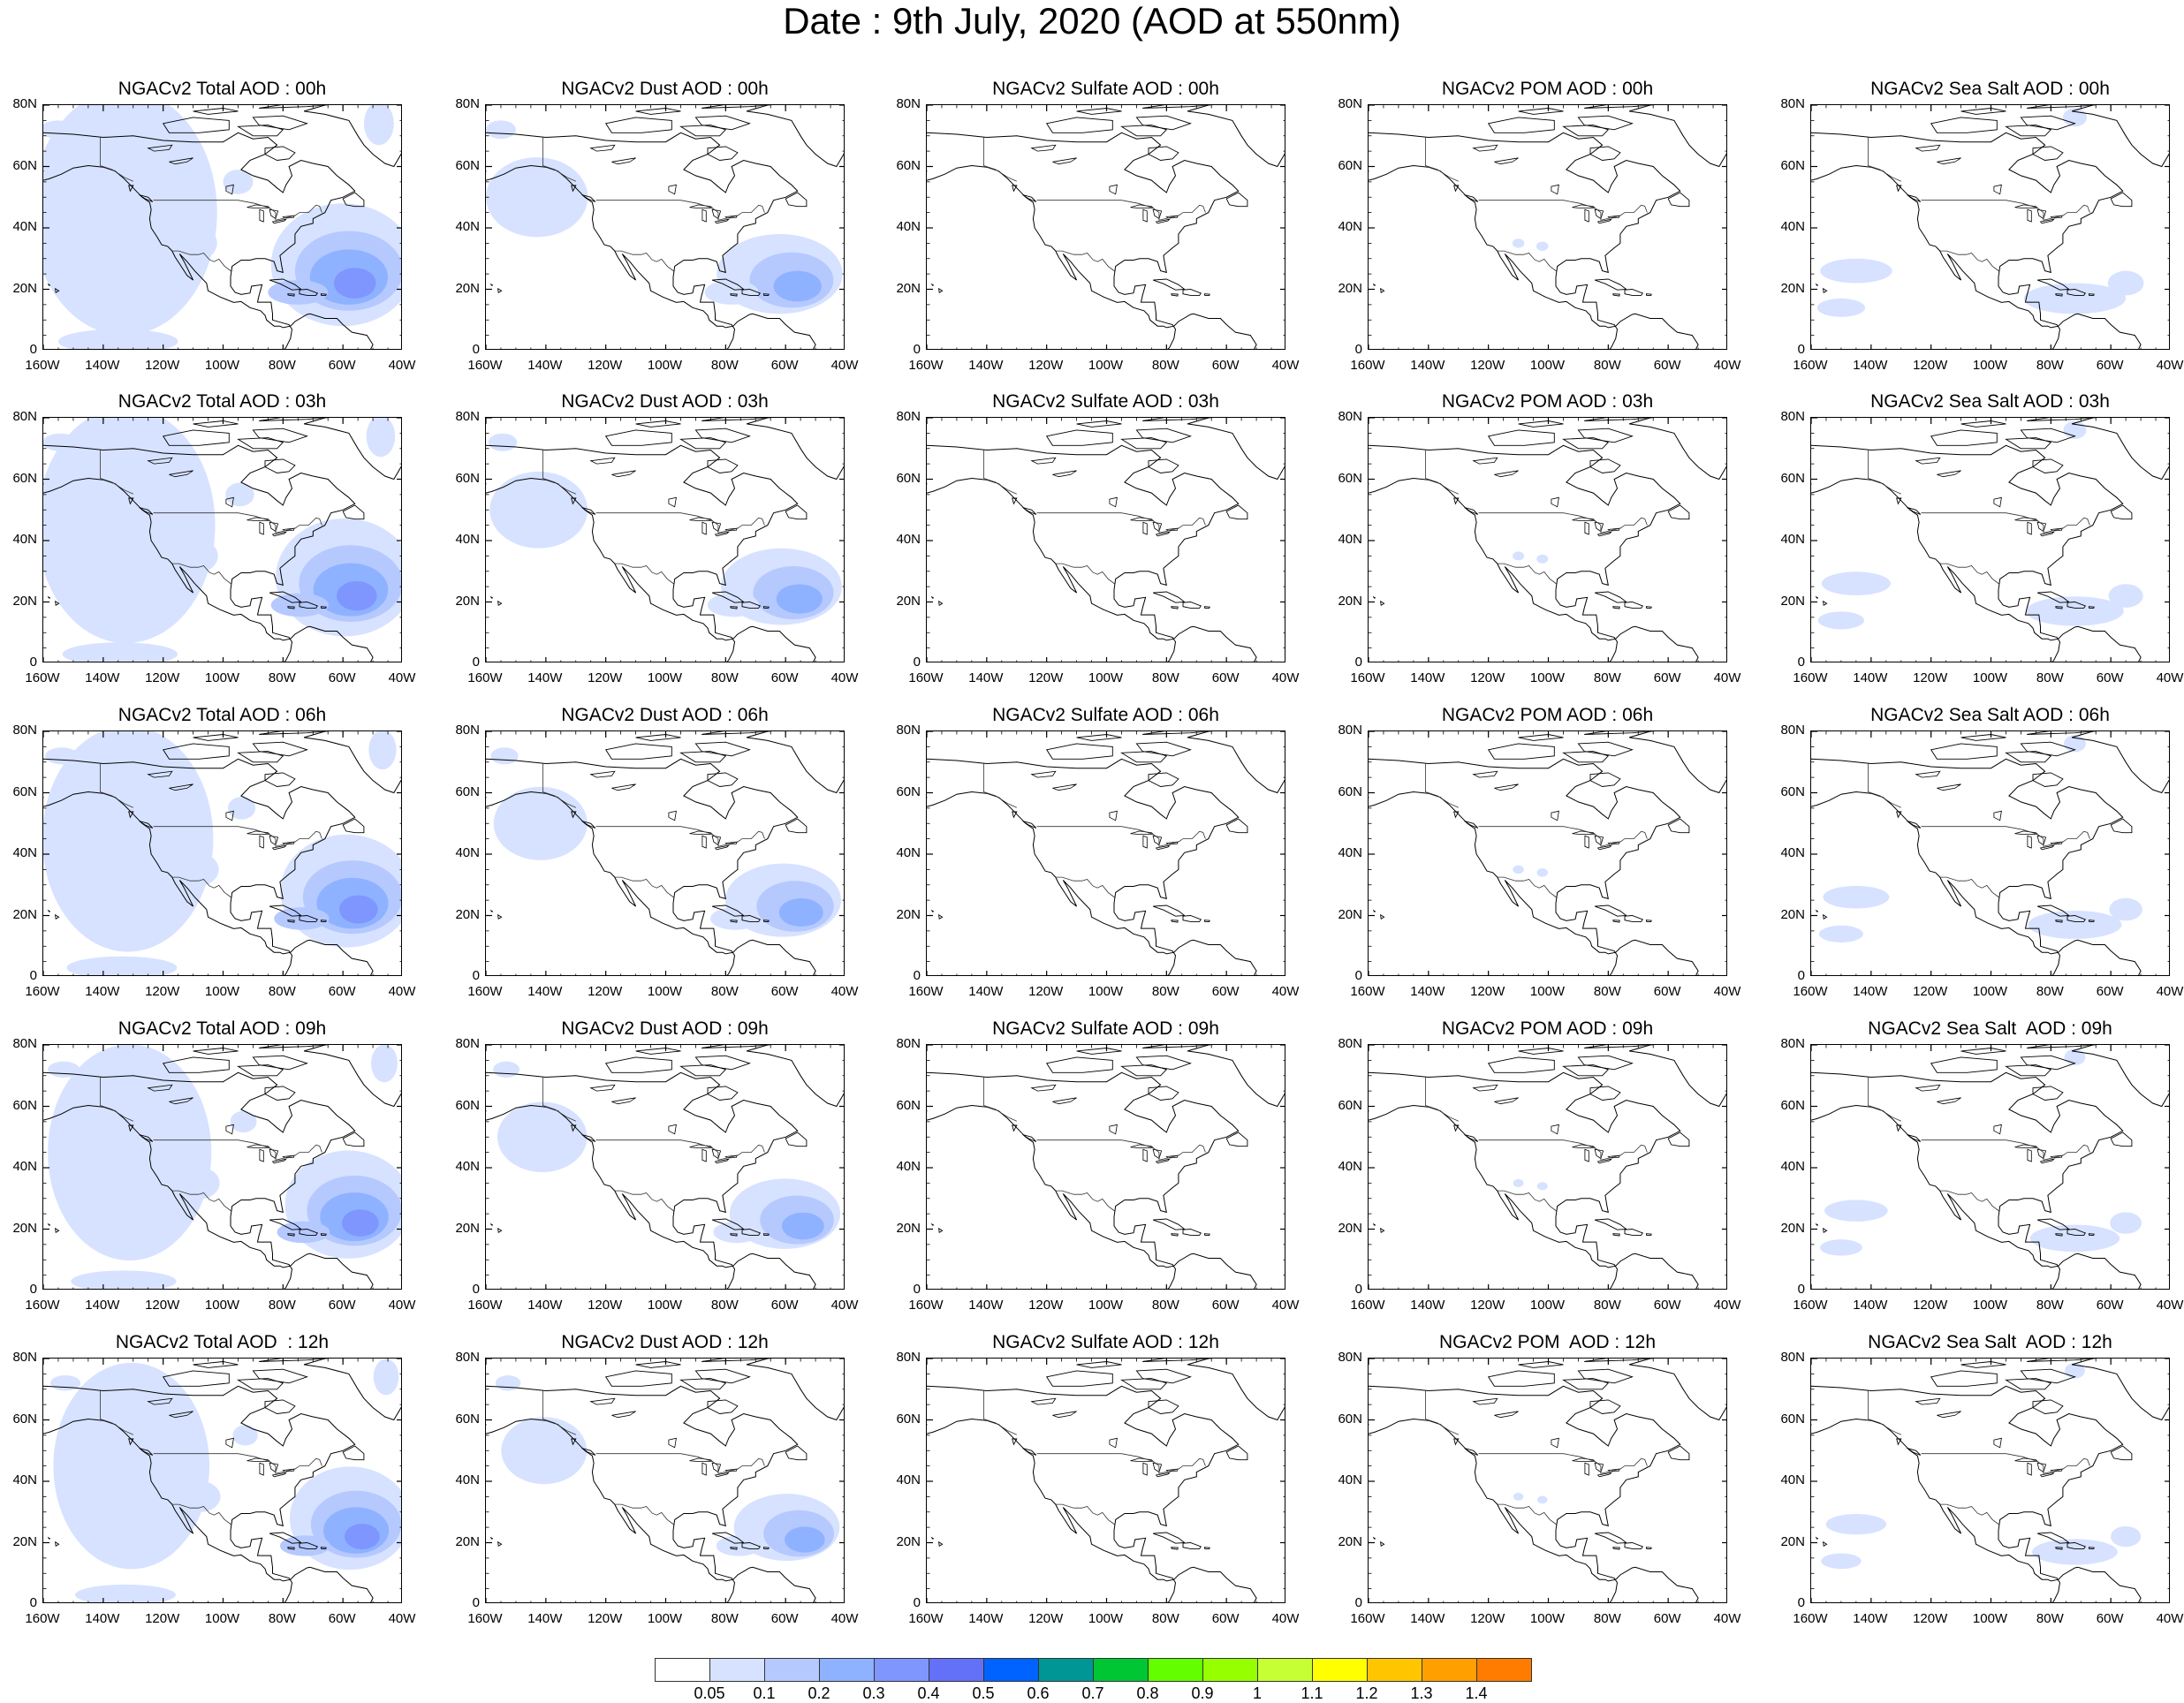 This screenshot has width=2184, height=1703. What do you see at coordinates (917, 662) in the screenshot?
I see `lat-tick-label: 0` at bounding box center [917, 662].